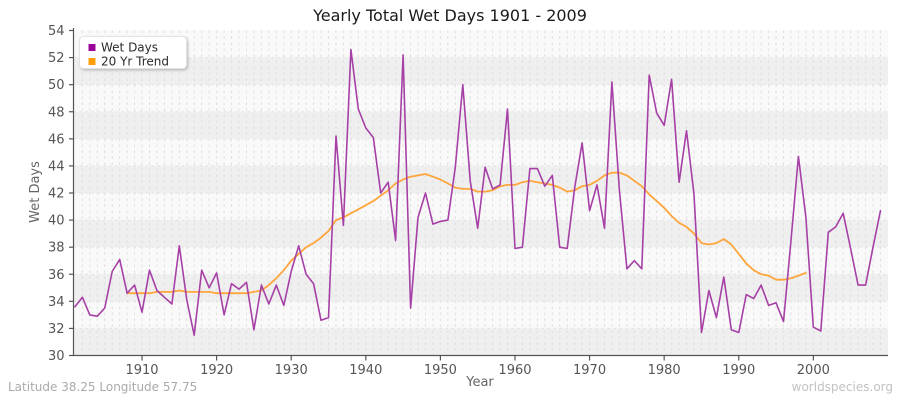  Describe the element at coordinates (291, 370) in the screenshot. I see `x-tick-label: 1930` at that location.